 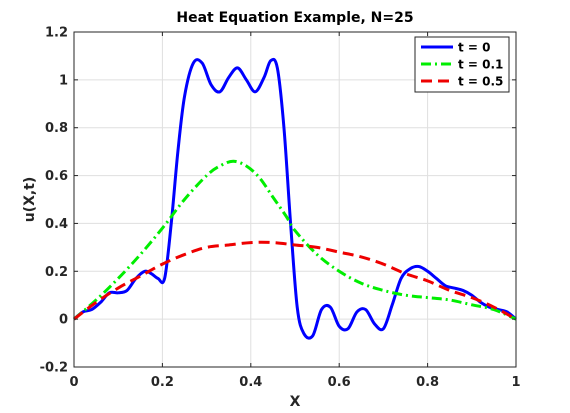 What do you see at coordinates (474, 48) in the screenshot?
I see `legend-label-0: t = 0` at bounding box center [474, 48].